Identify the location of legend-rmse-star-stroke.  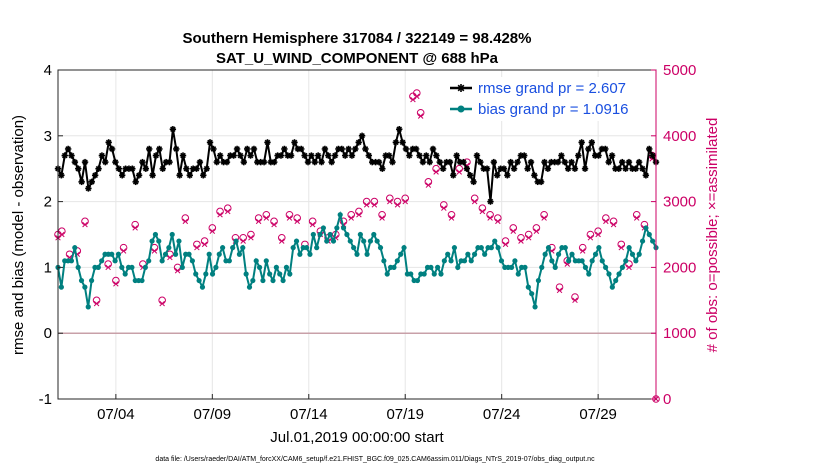
(461, 88).